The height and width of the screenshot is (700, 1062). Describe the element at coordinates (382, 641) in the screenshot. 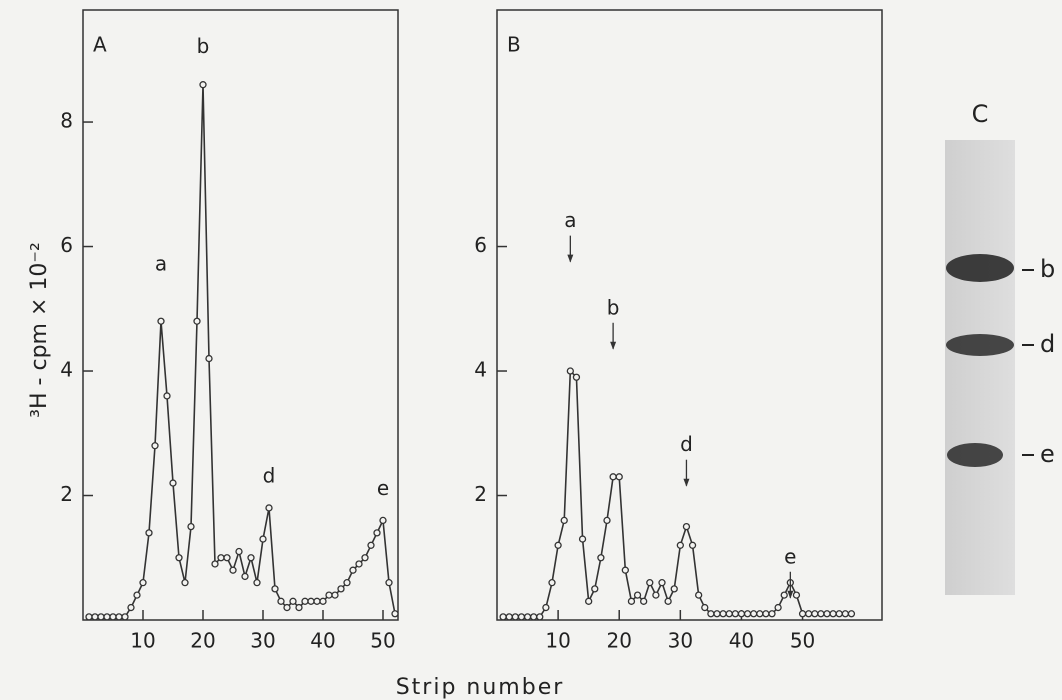

I see `x-tick-label: 50` at that location.